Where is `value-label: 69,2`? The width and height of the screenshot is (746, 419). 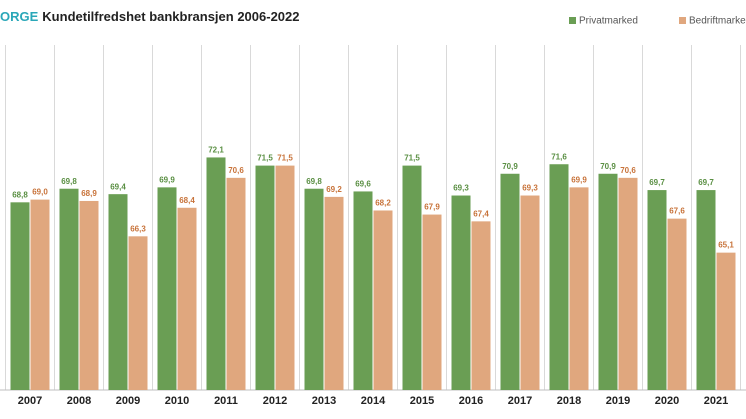 value-label: 69,2 is located at coordinates (334, 189).